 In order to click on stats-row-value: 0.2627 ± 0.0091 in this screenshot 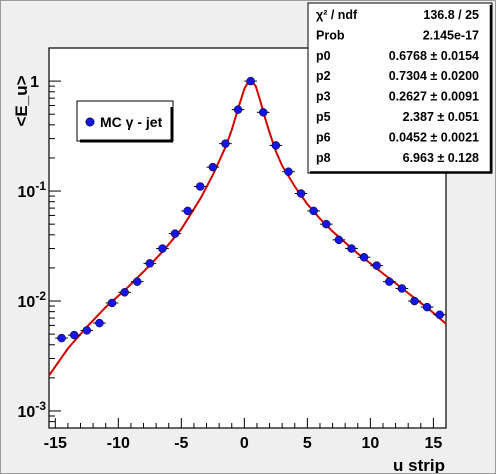, I will do `click(434, 97)`.